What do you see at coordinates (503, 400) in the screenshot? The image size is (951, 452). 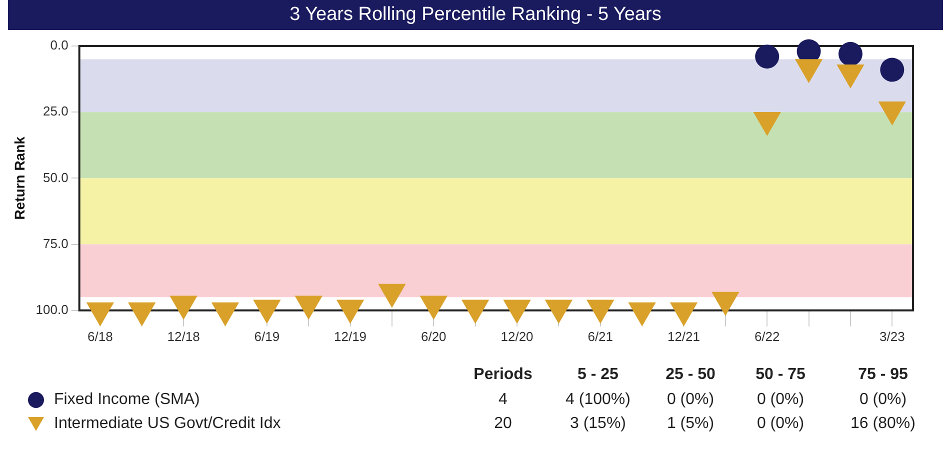 I see `text: 4` at bounding box center [503, 400].